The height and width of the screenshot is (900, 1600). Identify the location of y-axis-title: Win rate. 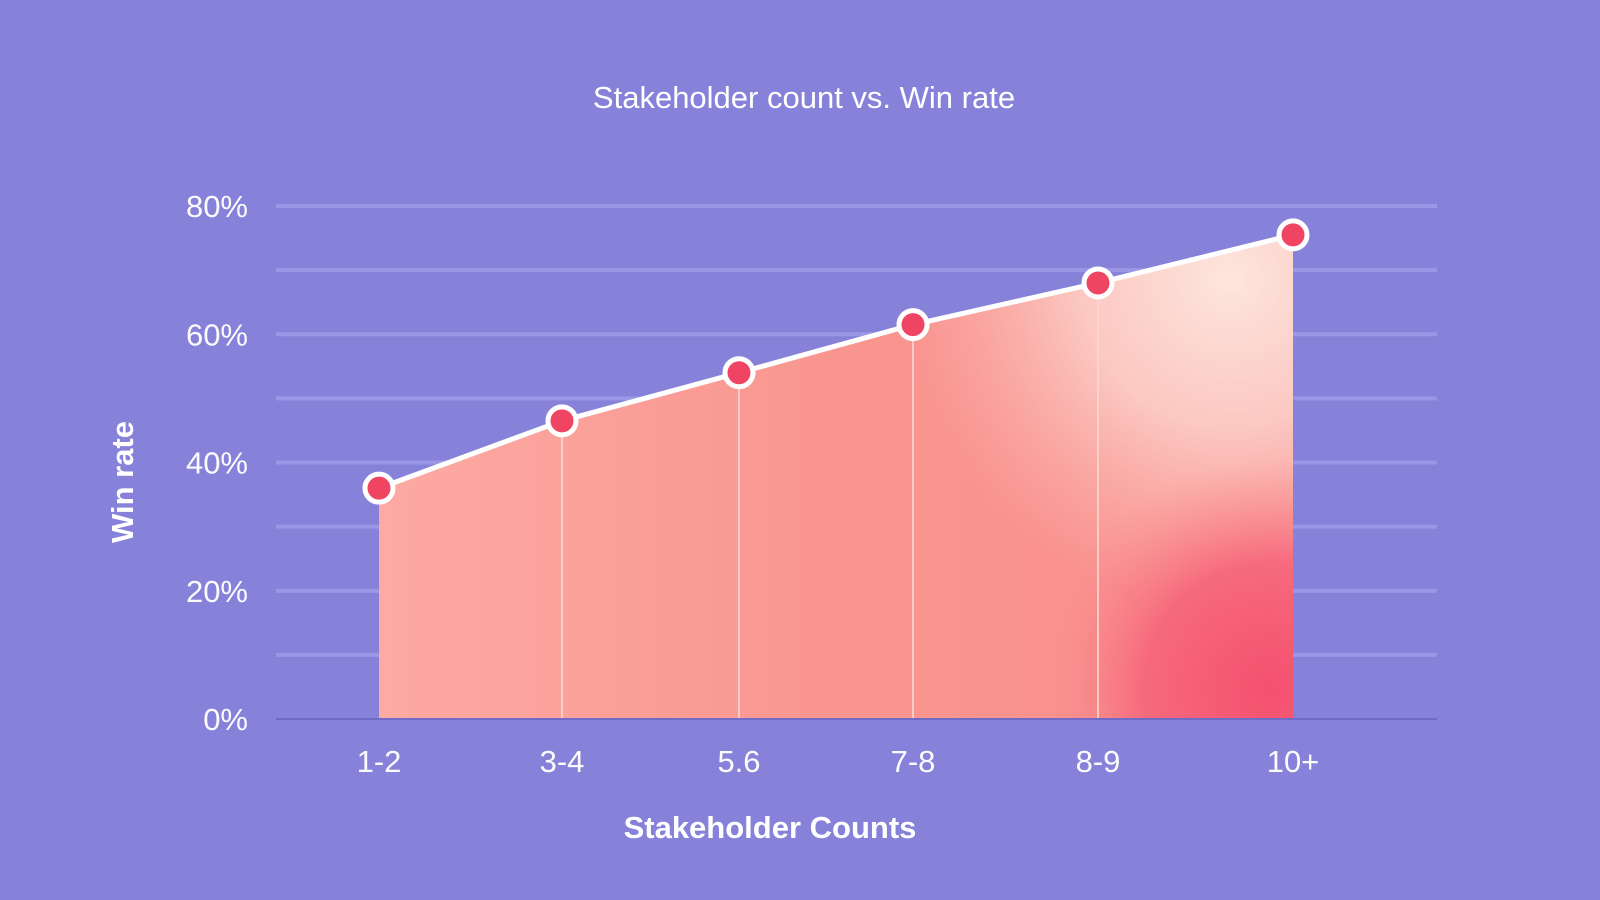
(122, 482).